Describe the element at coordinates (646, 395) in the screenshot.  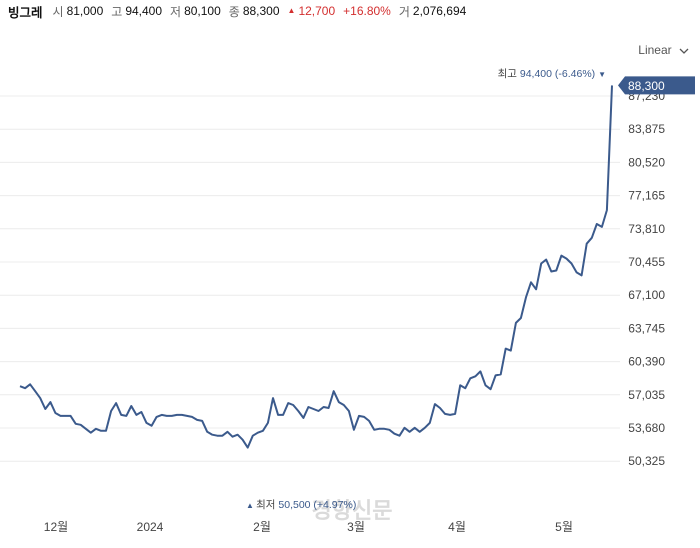
I see `y-tick-label: 57,035` at that location.